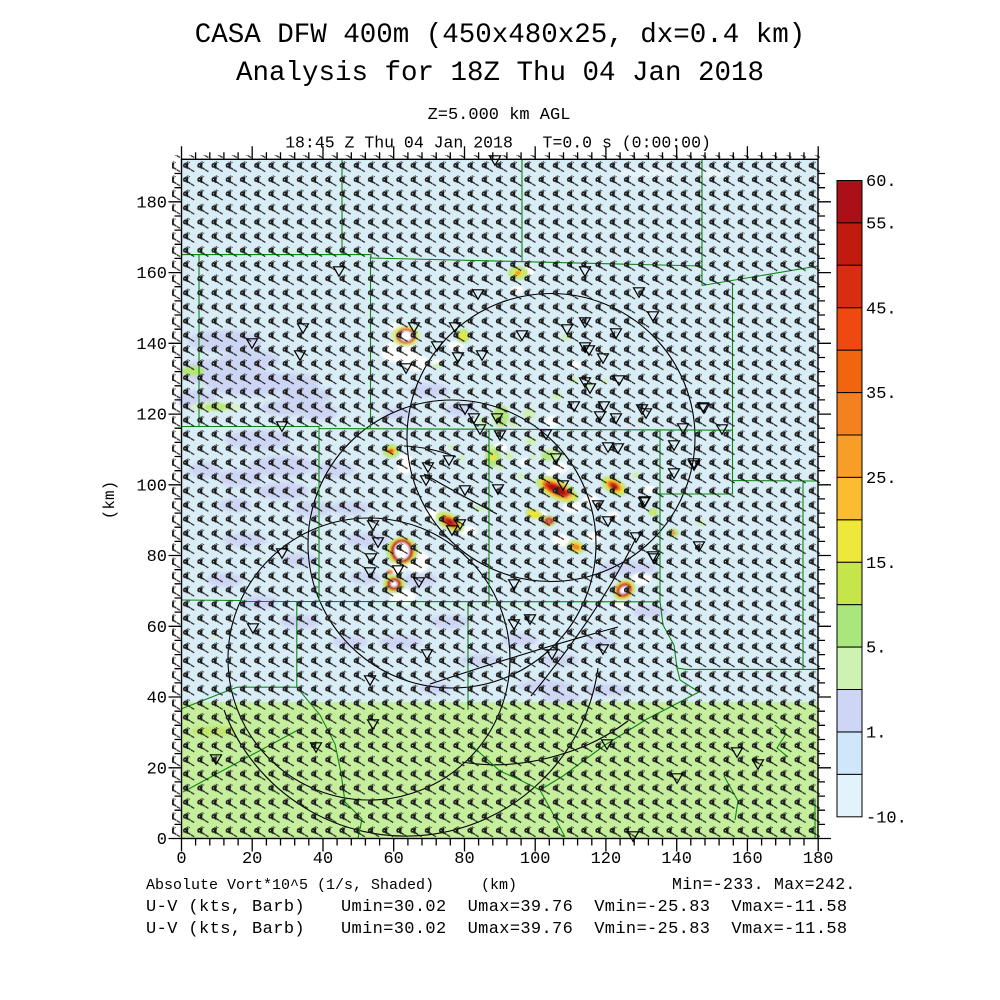 This screenshot has height=1000, width=1000. What do you see at coordinates (764, 884) in the screenshot?
I see `svg-text: Min=-233. Max=242.` at bounding box center [764, 884].